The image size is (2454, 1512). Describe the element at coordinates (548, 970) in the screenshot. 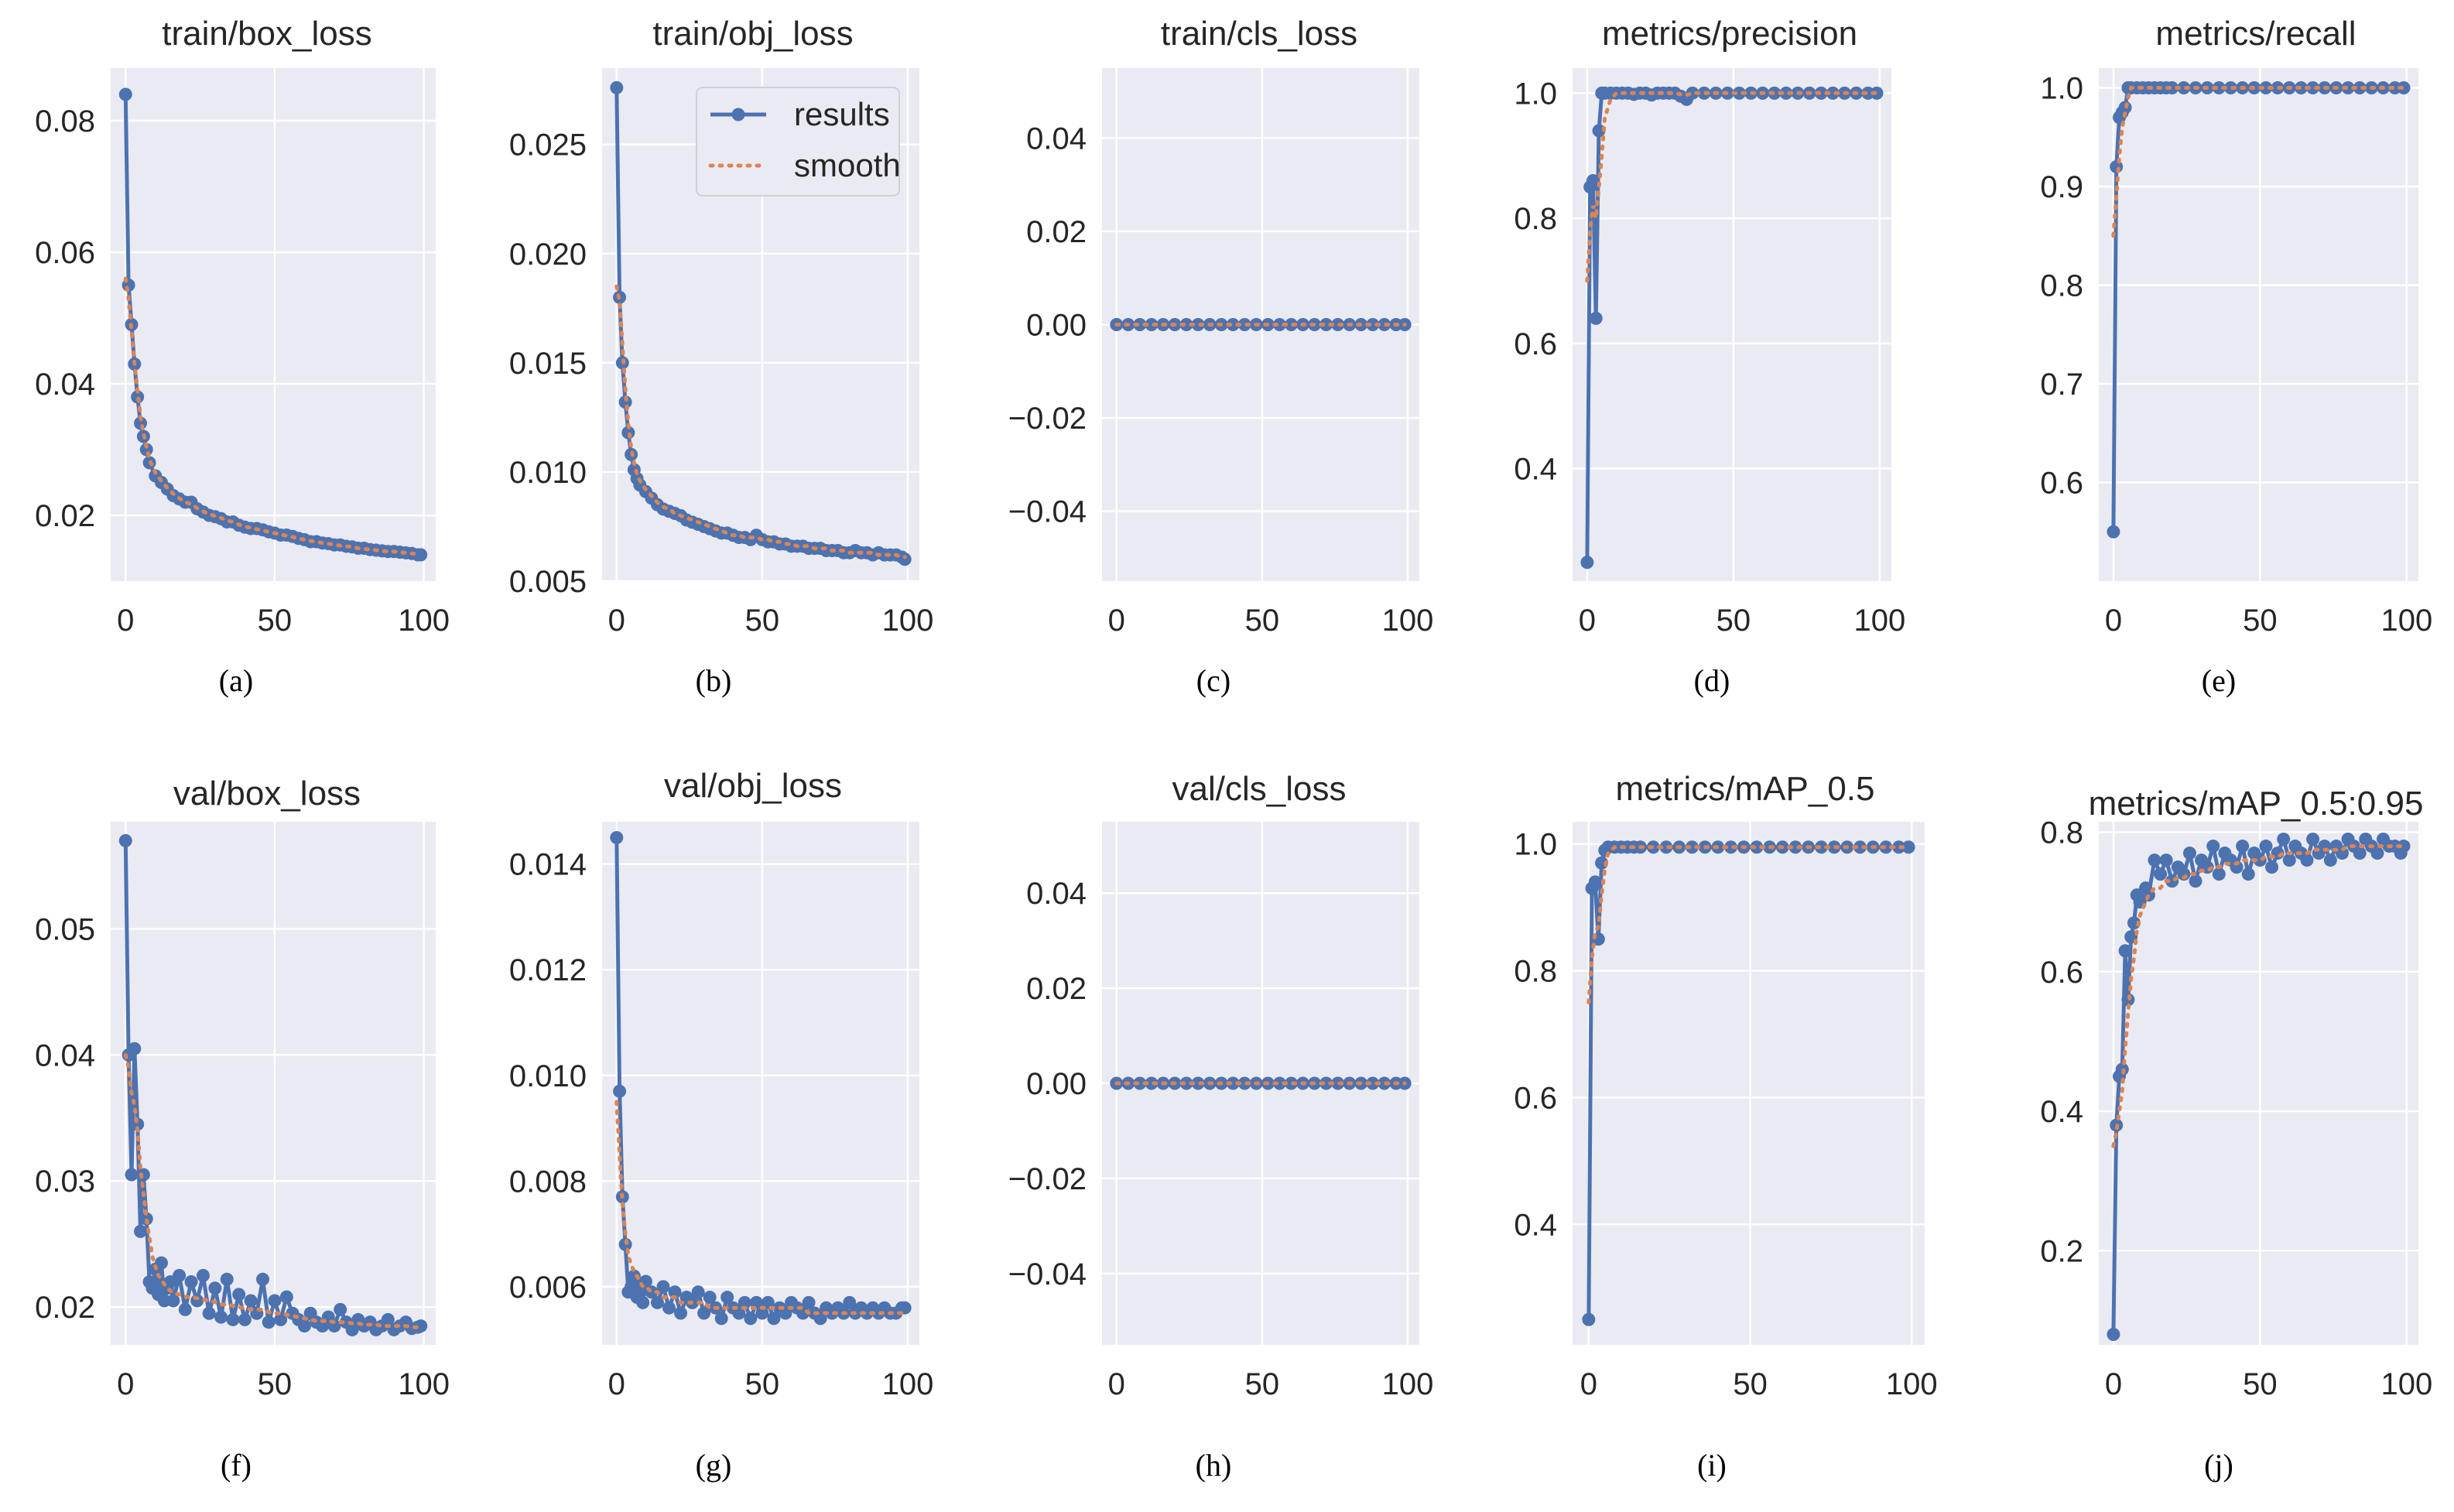

I see `y-tick-label: 0.012` at that location.